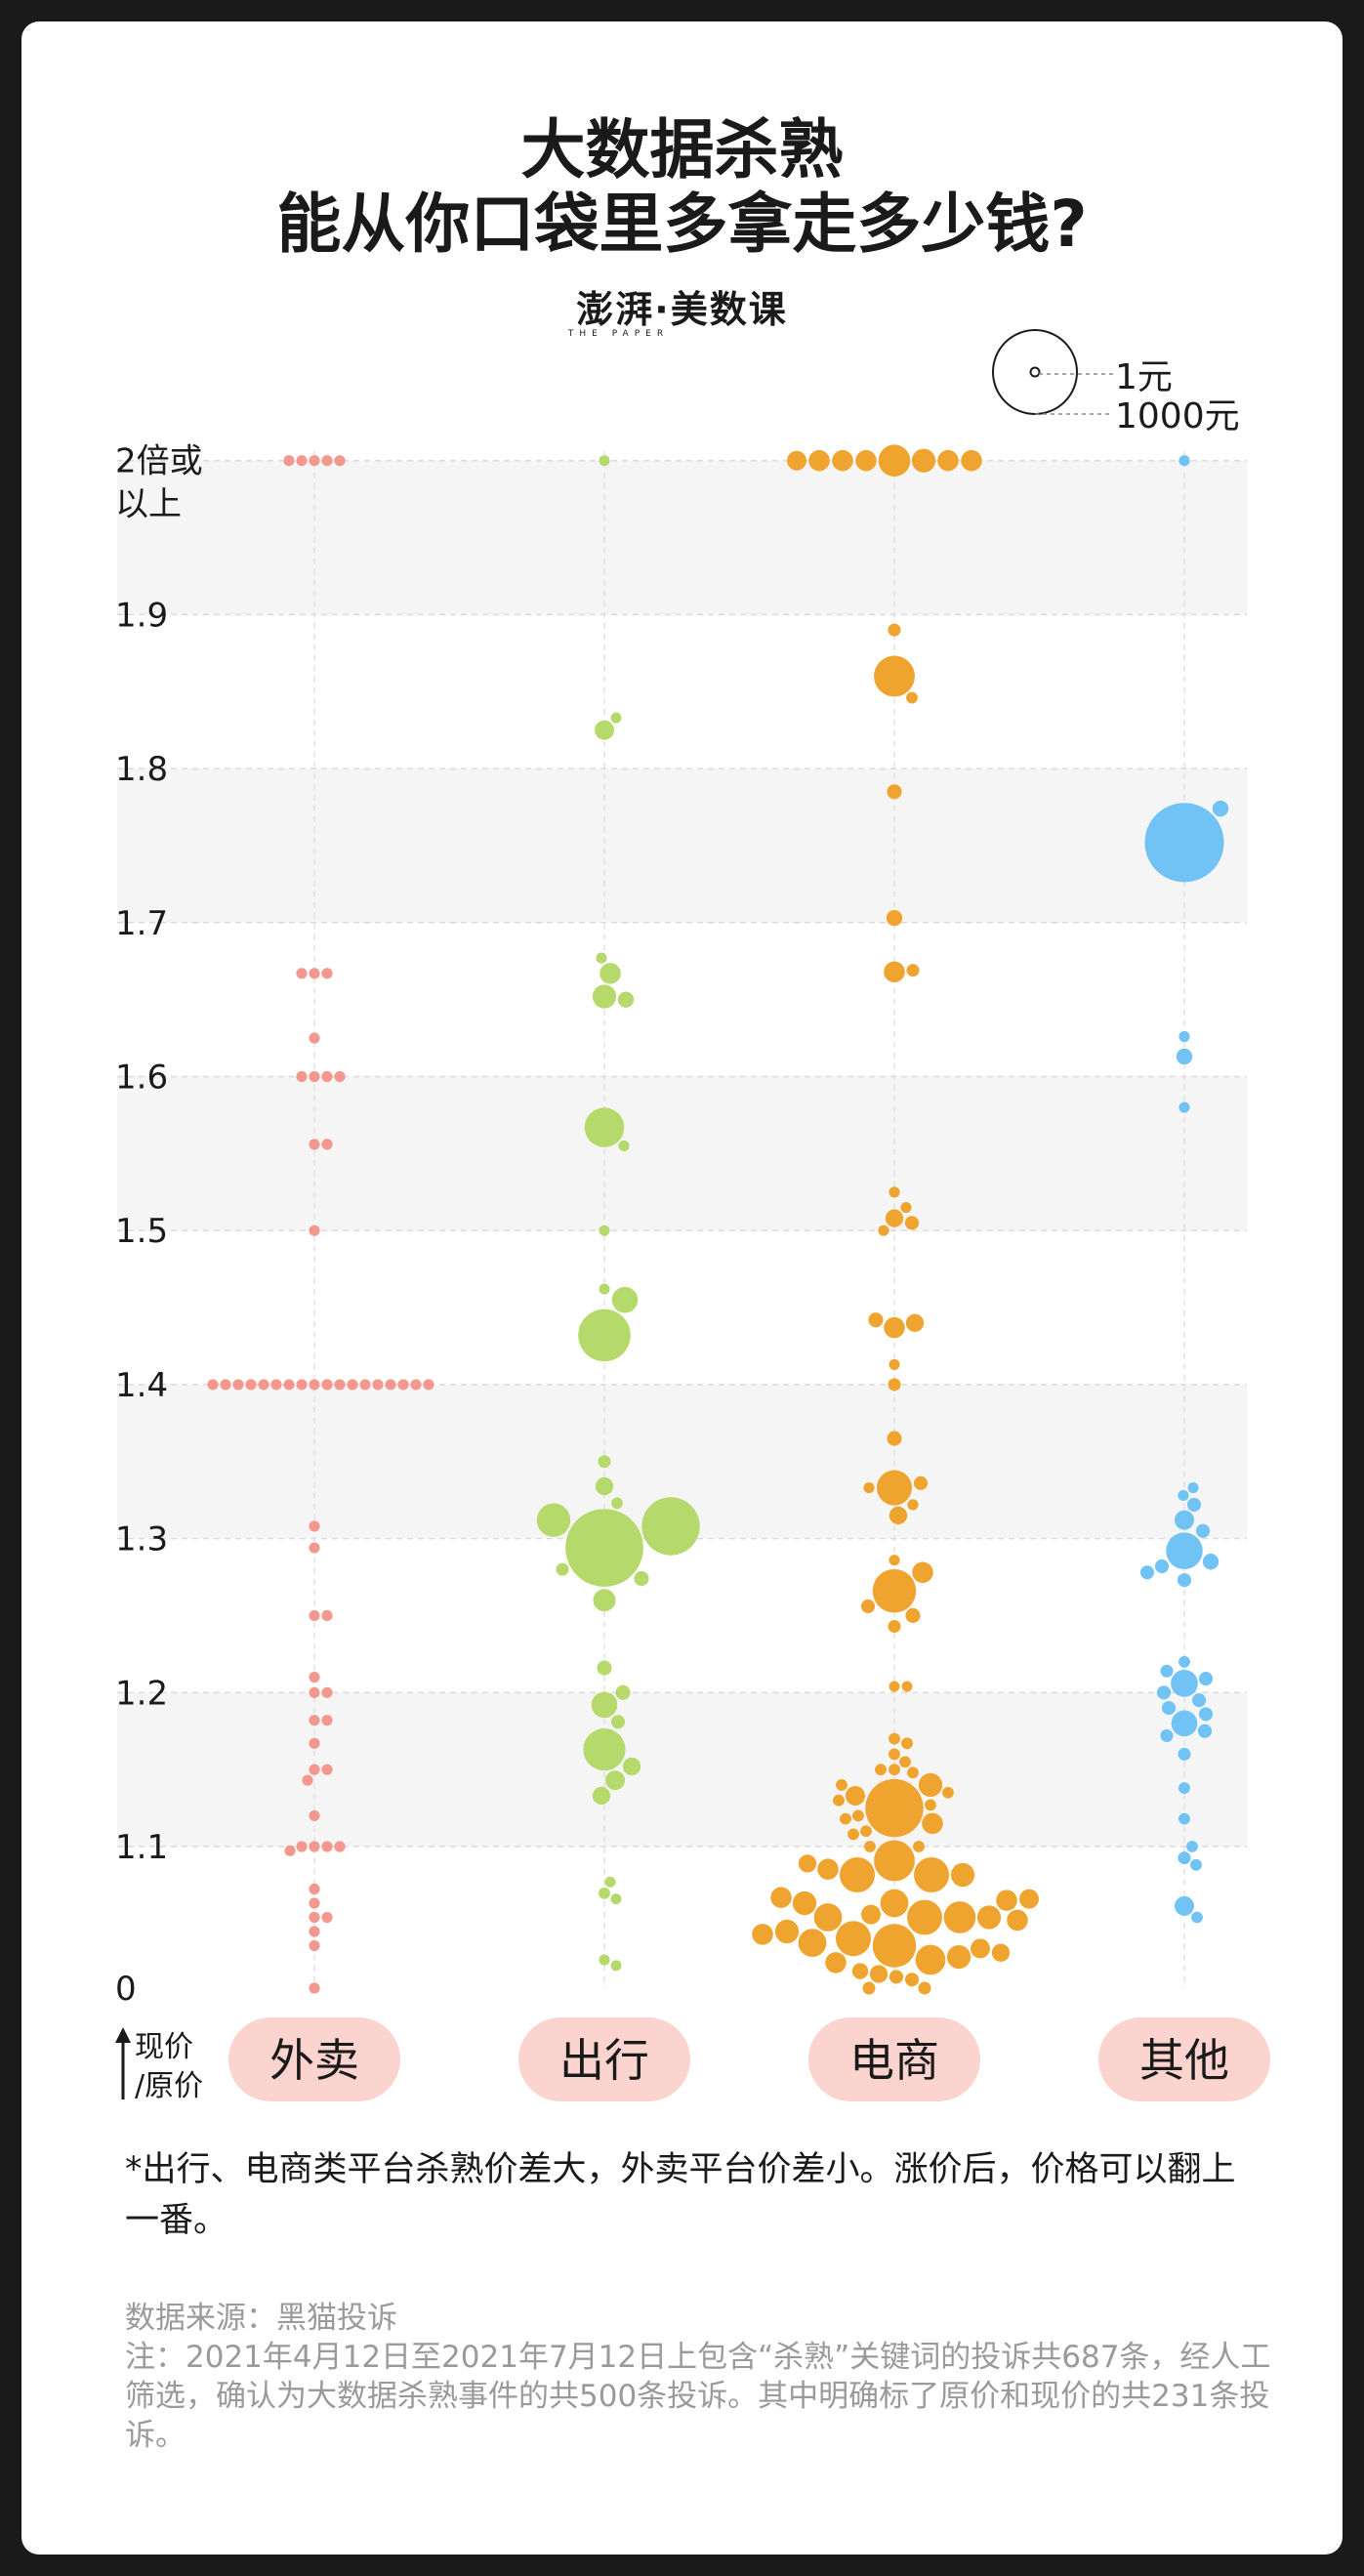 This screenshot has width=1364, height=2576. What do you see at coordinates (682, 1769) in the screenshot?
I see `grid-band` at bounding box center [682, 1769].